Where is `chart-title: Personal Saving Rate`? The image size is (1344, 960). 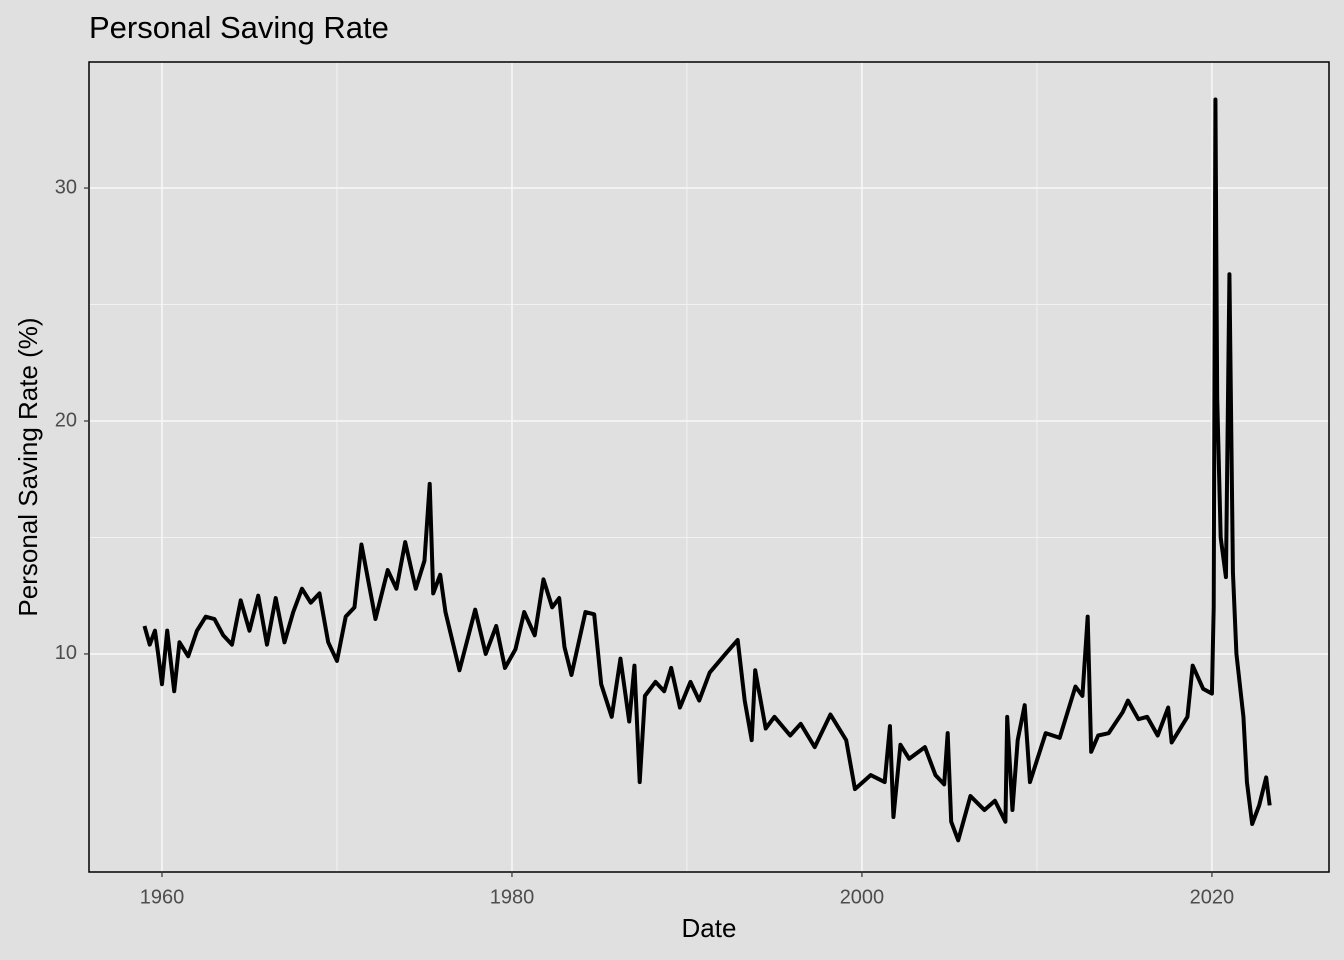 chart-title: Personal Saving Rate is located at coordinates (239, 27).